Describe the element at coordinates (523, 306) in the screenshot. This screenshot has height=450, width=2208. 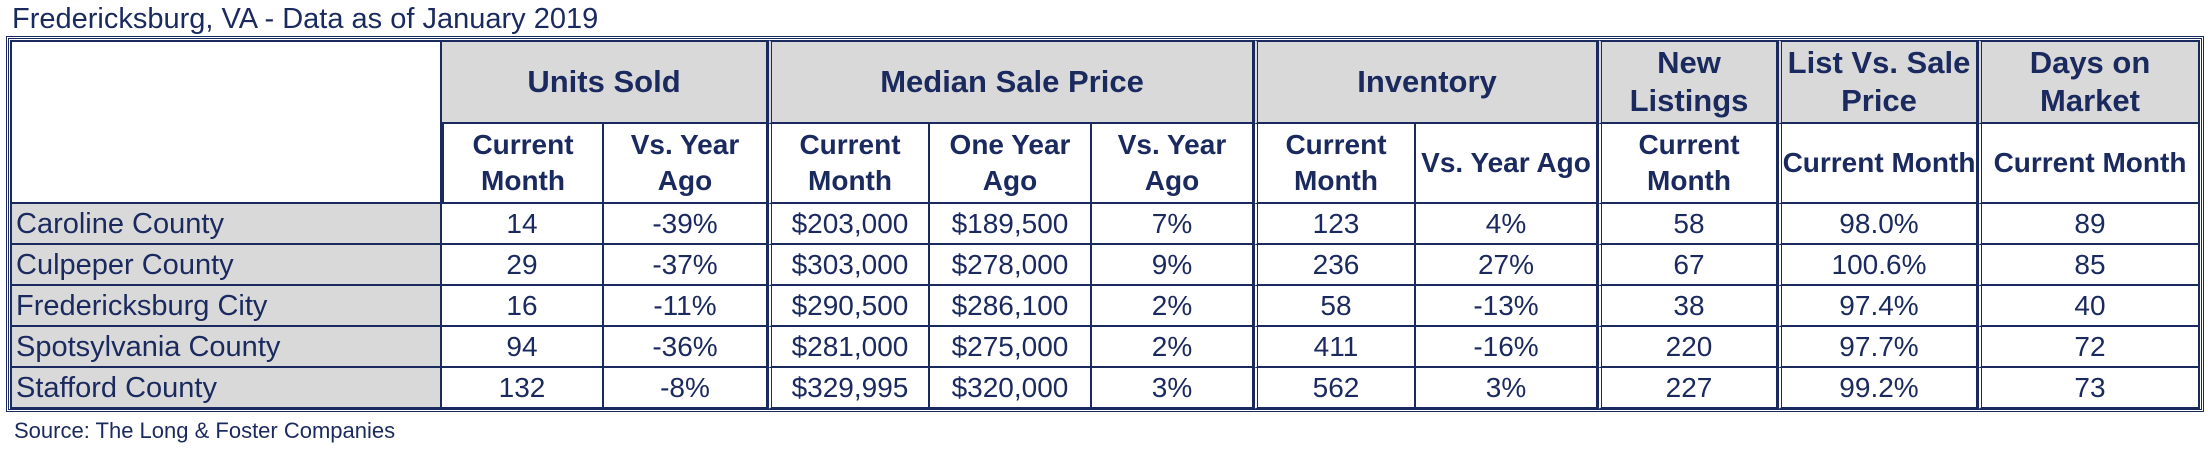
I see `data-cell: 16` at that location.